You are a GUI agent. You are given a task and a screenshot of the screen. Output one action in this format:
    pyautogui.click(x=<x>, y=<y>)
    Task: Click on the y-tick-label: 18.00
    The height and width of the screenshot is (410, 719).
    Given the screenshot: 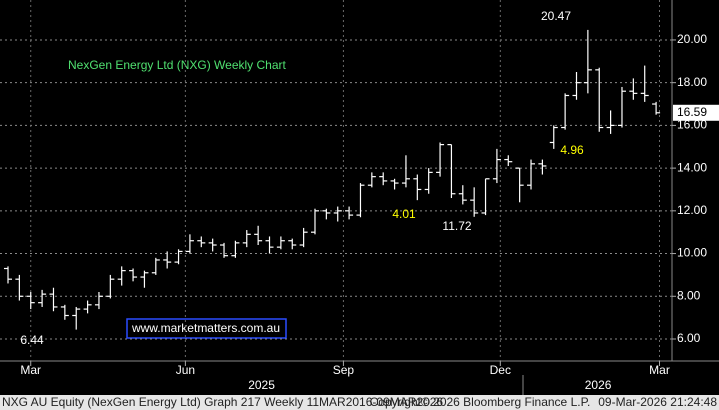 What is the action you would take?
    pyautogui.click(x=692, y=82)
    